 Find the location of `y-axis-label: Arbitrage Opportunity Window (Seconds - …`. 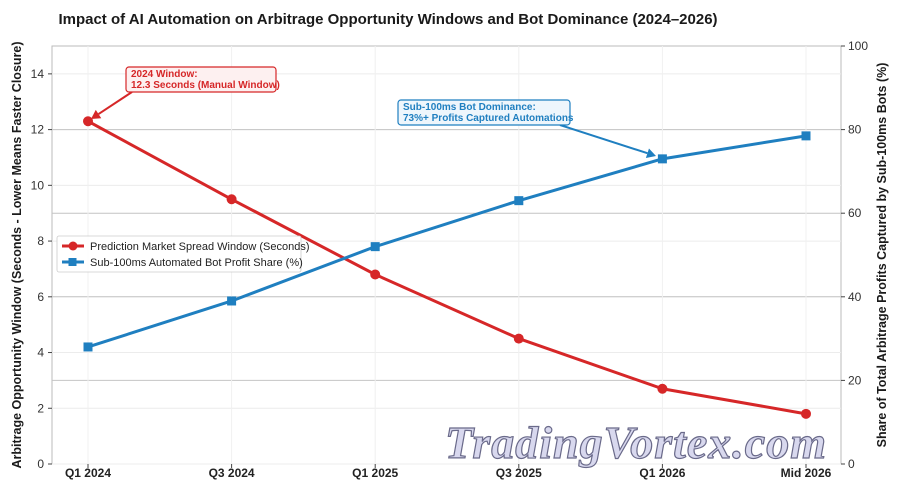

y-axis-label: Arbitrage Opportunity Window (Seconds - … is located at coordinates (17, 254).